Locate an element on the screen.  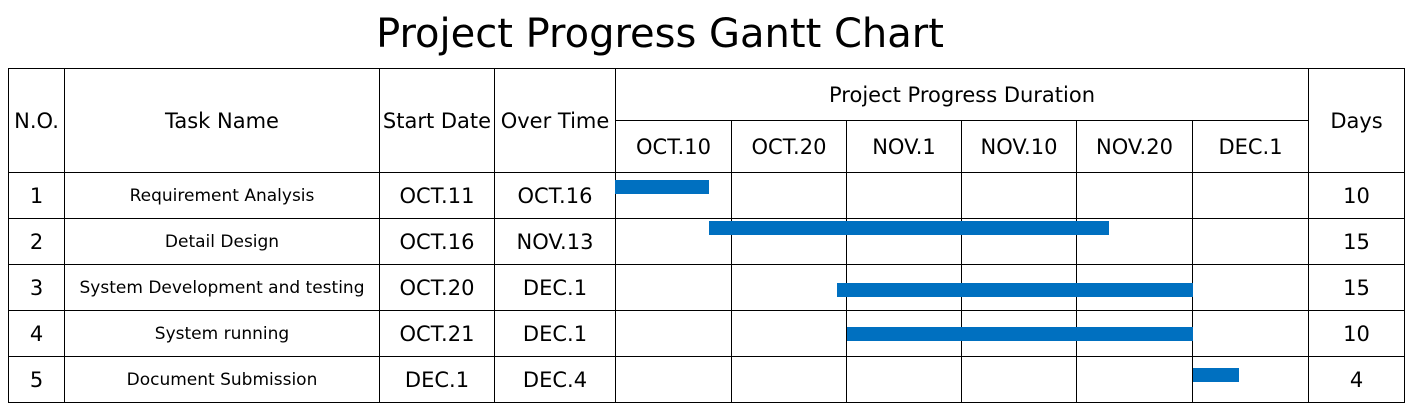
table-row: 5 Document Submission DEC.1 DEC.4 4 is located at coordinates (707, 379).